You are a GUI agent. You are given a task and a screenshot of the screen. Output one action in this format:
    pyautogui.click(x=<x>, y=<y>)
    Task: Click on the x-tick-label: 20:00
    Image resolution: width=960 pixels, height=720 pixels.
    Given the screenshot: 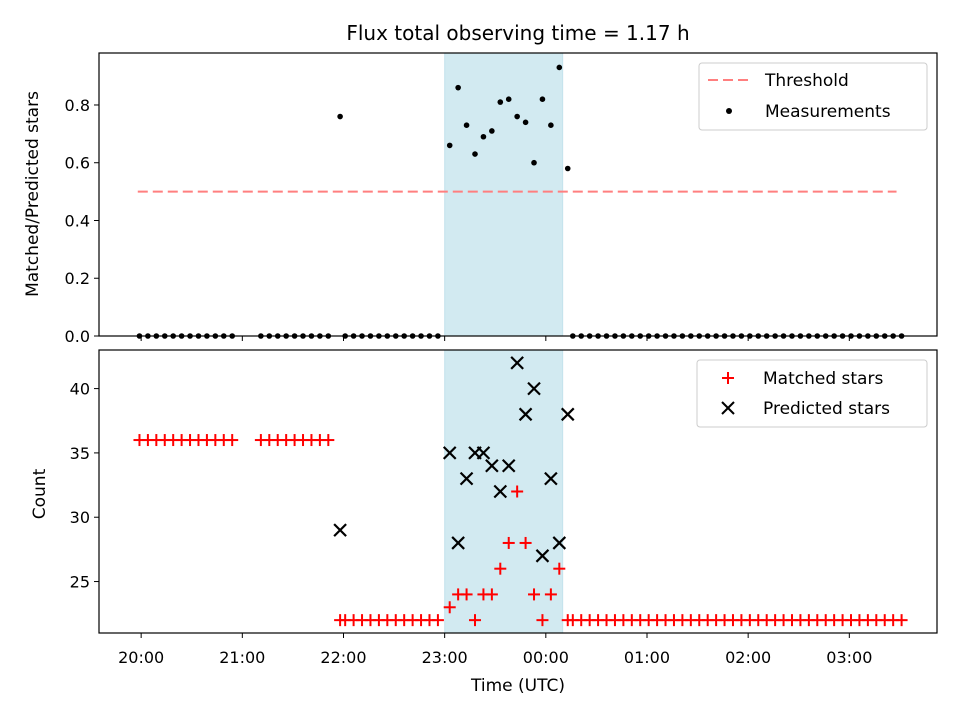 What is the action you would take?
    pyautogui.click(x=141, y=657)
    